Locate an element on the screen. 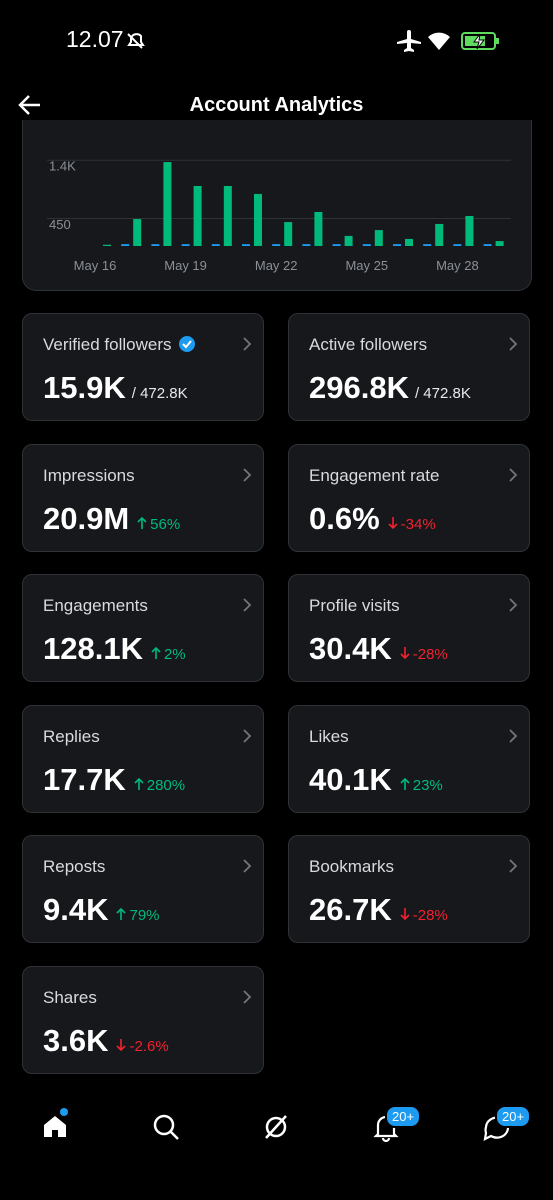 This screenshot has height=1200, width=553. card-label: Profile visits is located at coordinates (354, 606).